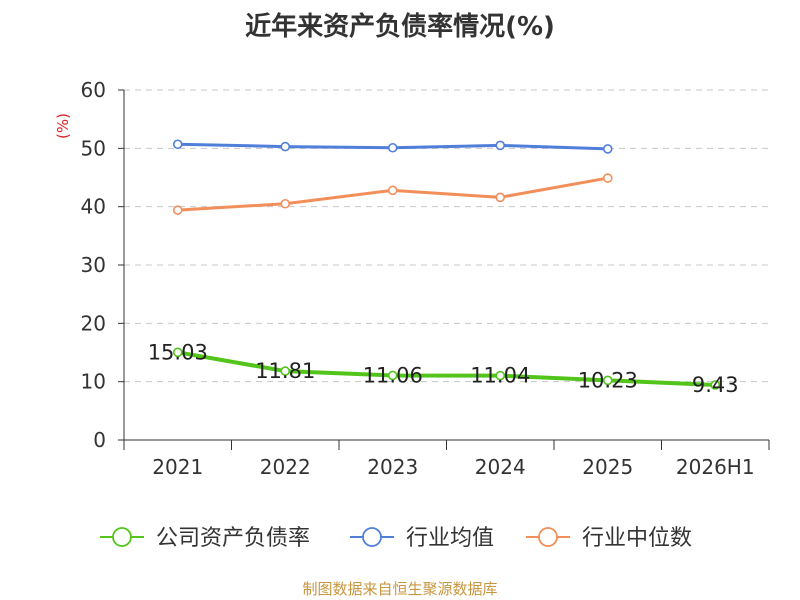  Describe the element at coordinates (233, 538) in the screenshot. I see `legend-label-1: 公司资产负债率` at that location.